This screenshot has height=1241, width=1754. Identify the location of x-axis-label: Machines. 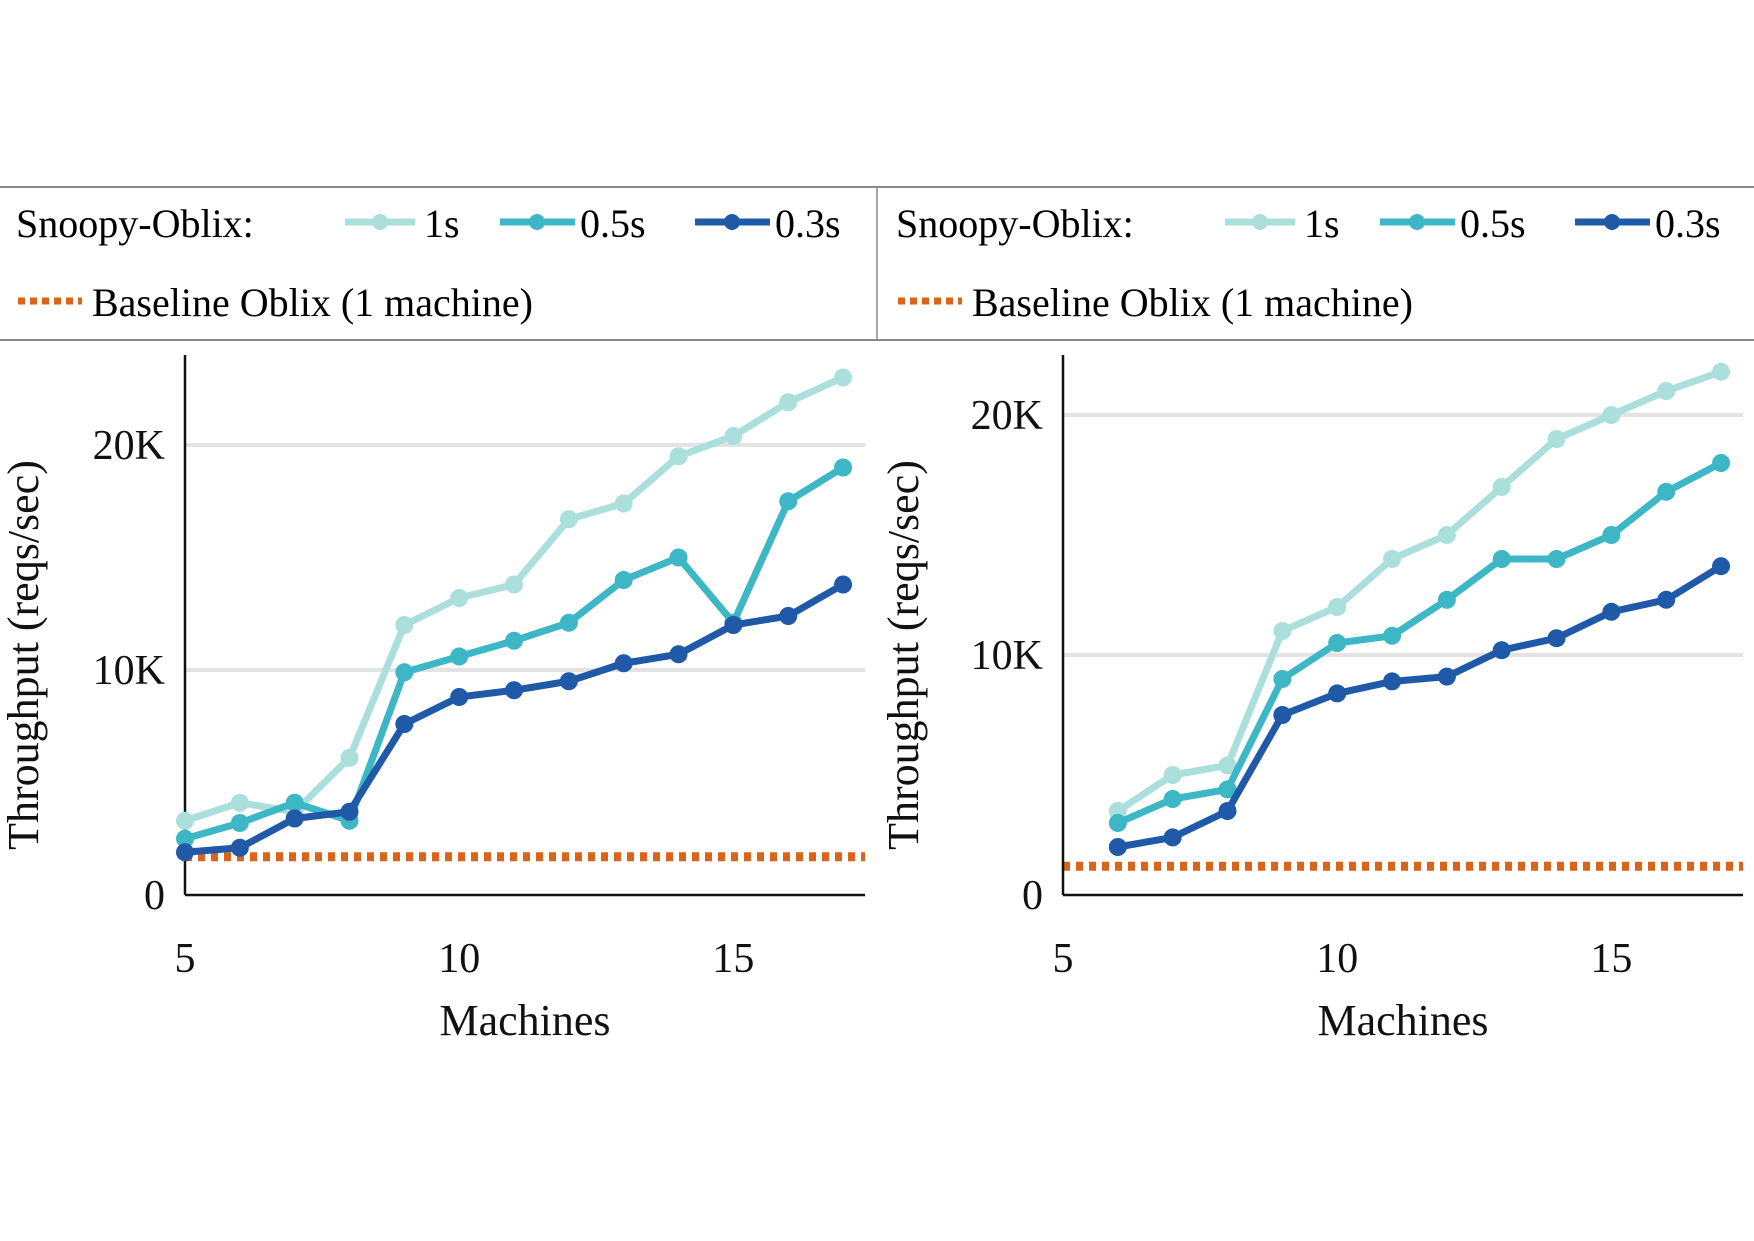
(524, 1020).